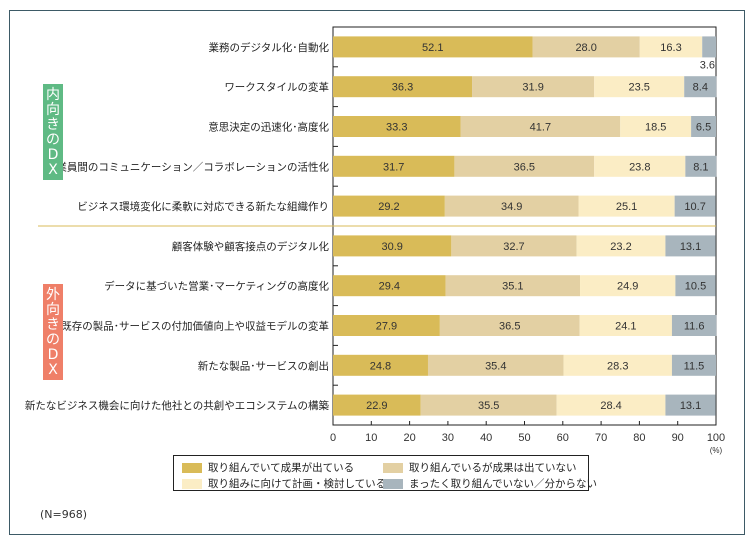  I want to click on legend-item: 取り組みに向けて計画・検討している, so click(284, 483).